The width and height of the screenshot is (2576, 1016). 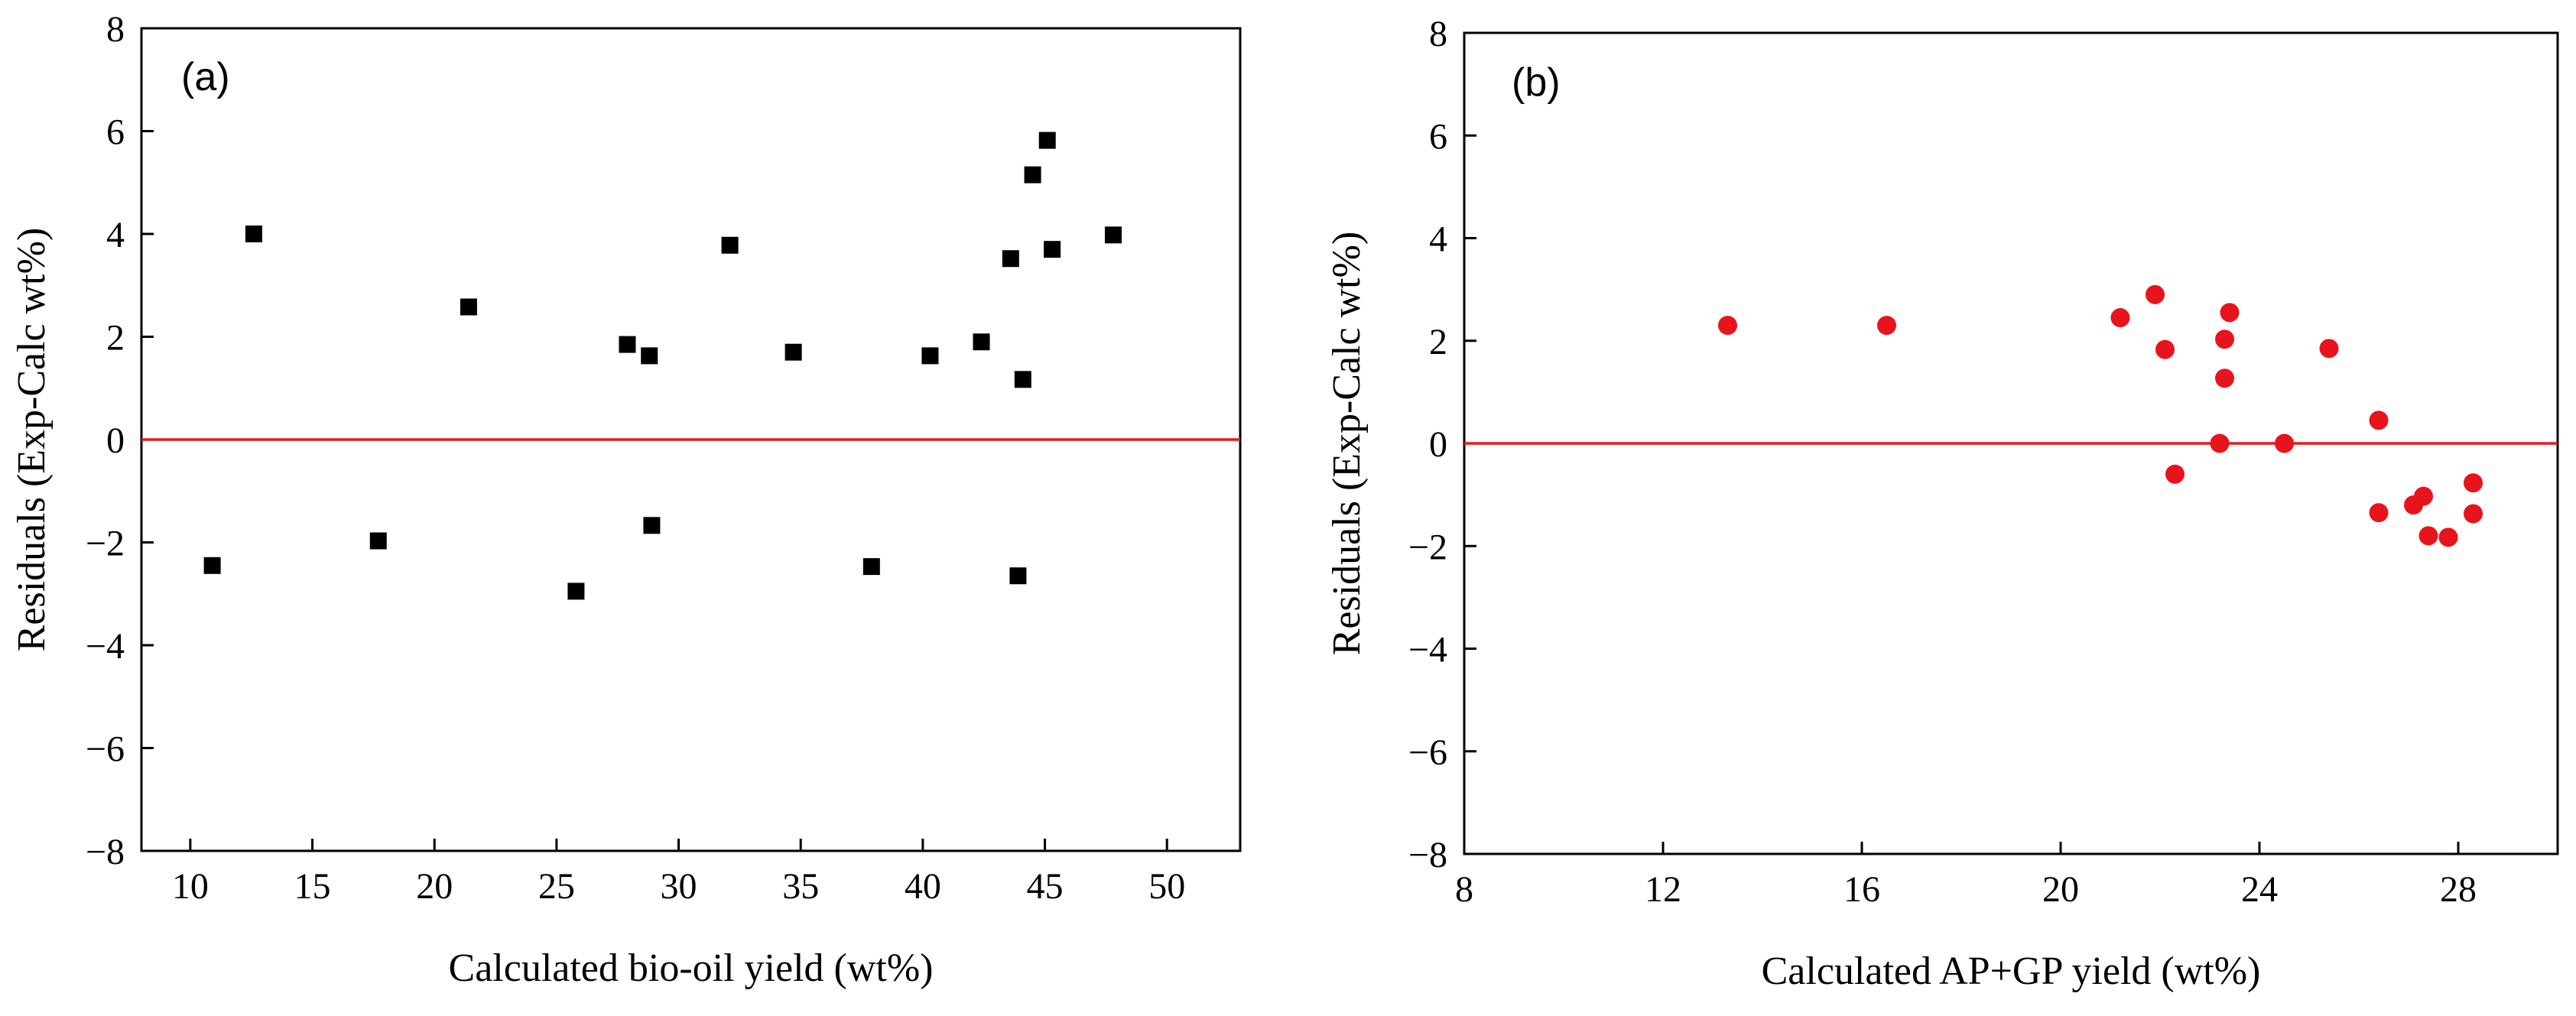 What do you see at coordinates (2012, 971) in the screenshot?
I see `x-axis-label: Calculated AP+GP yield (wt%)` at bounding box center [2012, 971].